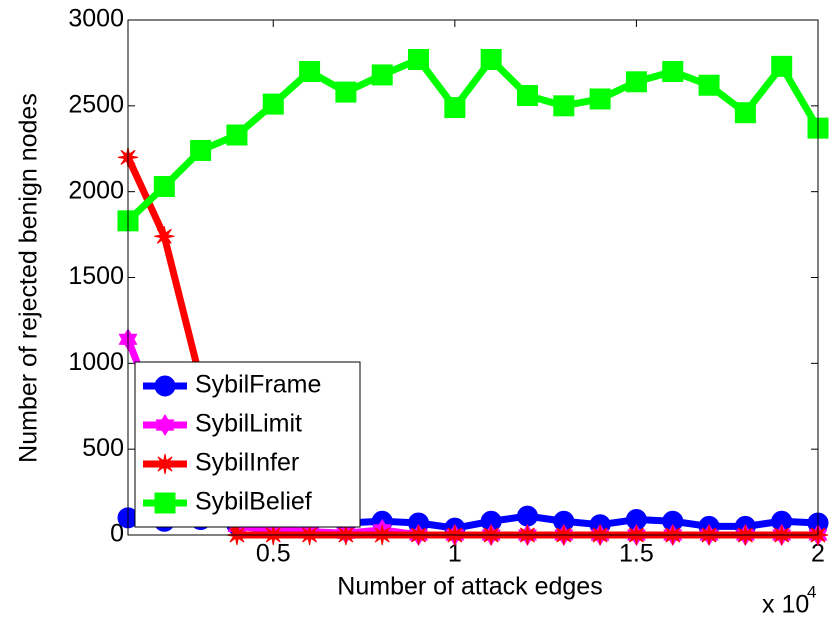 Image resolution: width=830 pixels, height=628 pixels. Describe the element at coordinates (818, 554) in the screenshot. I see `x-tick-label: 2` at that location.